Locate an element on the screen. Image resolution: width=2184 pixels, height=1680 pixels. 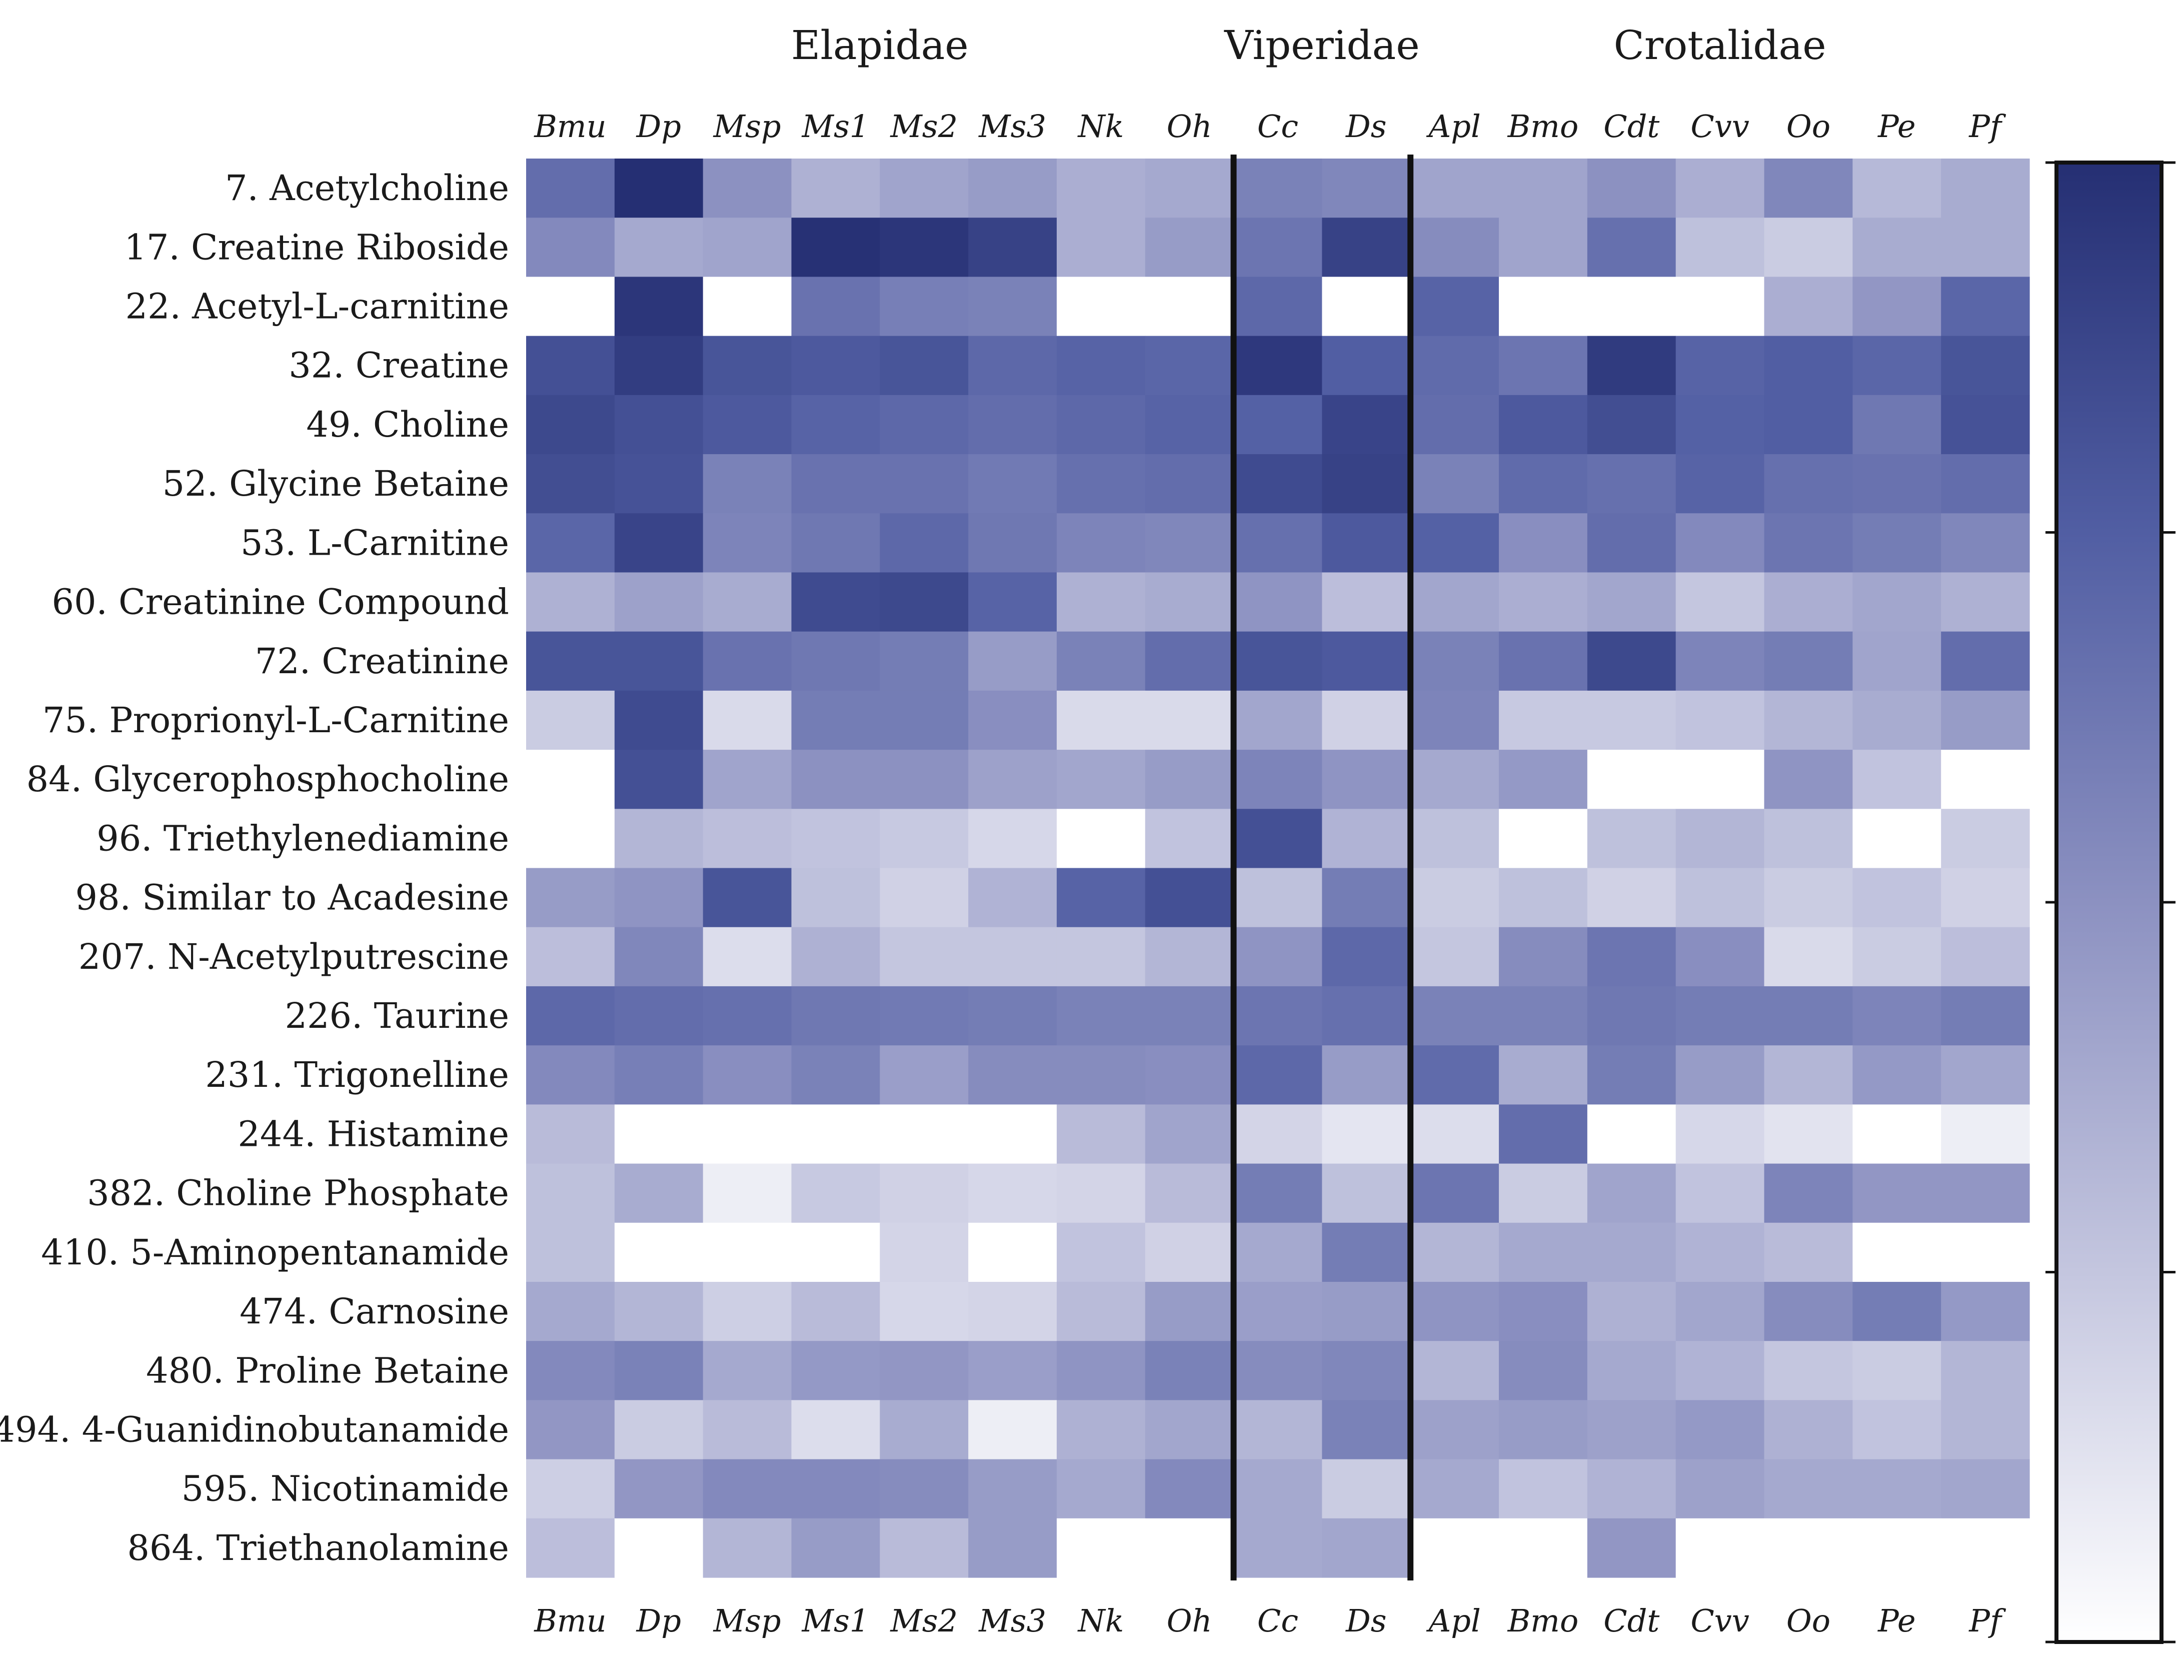
column-label-bottom: Bmo is located at coordinates (1543, 1620).